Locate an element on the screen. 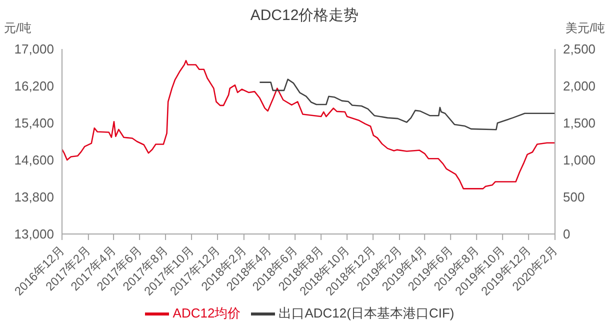 This screenshot has width=609, height=330. y2-tick-label: 2,000 is located at coordinates (579, 86).